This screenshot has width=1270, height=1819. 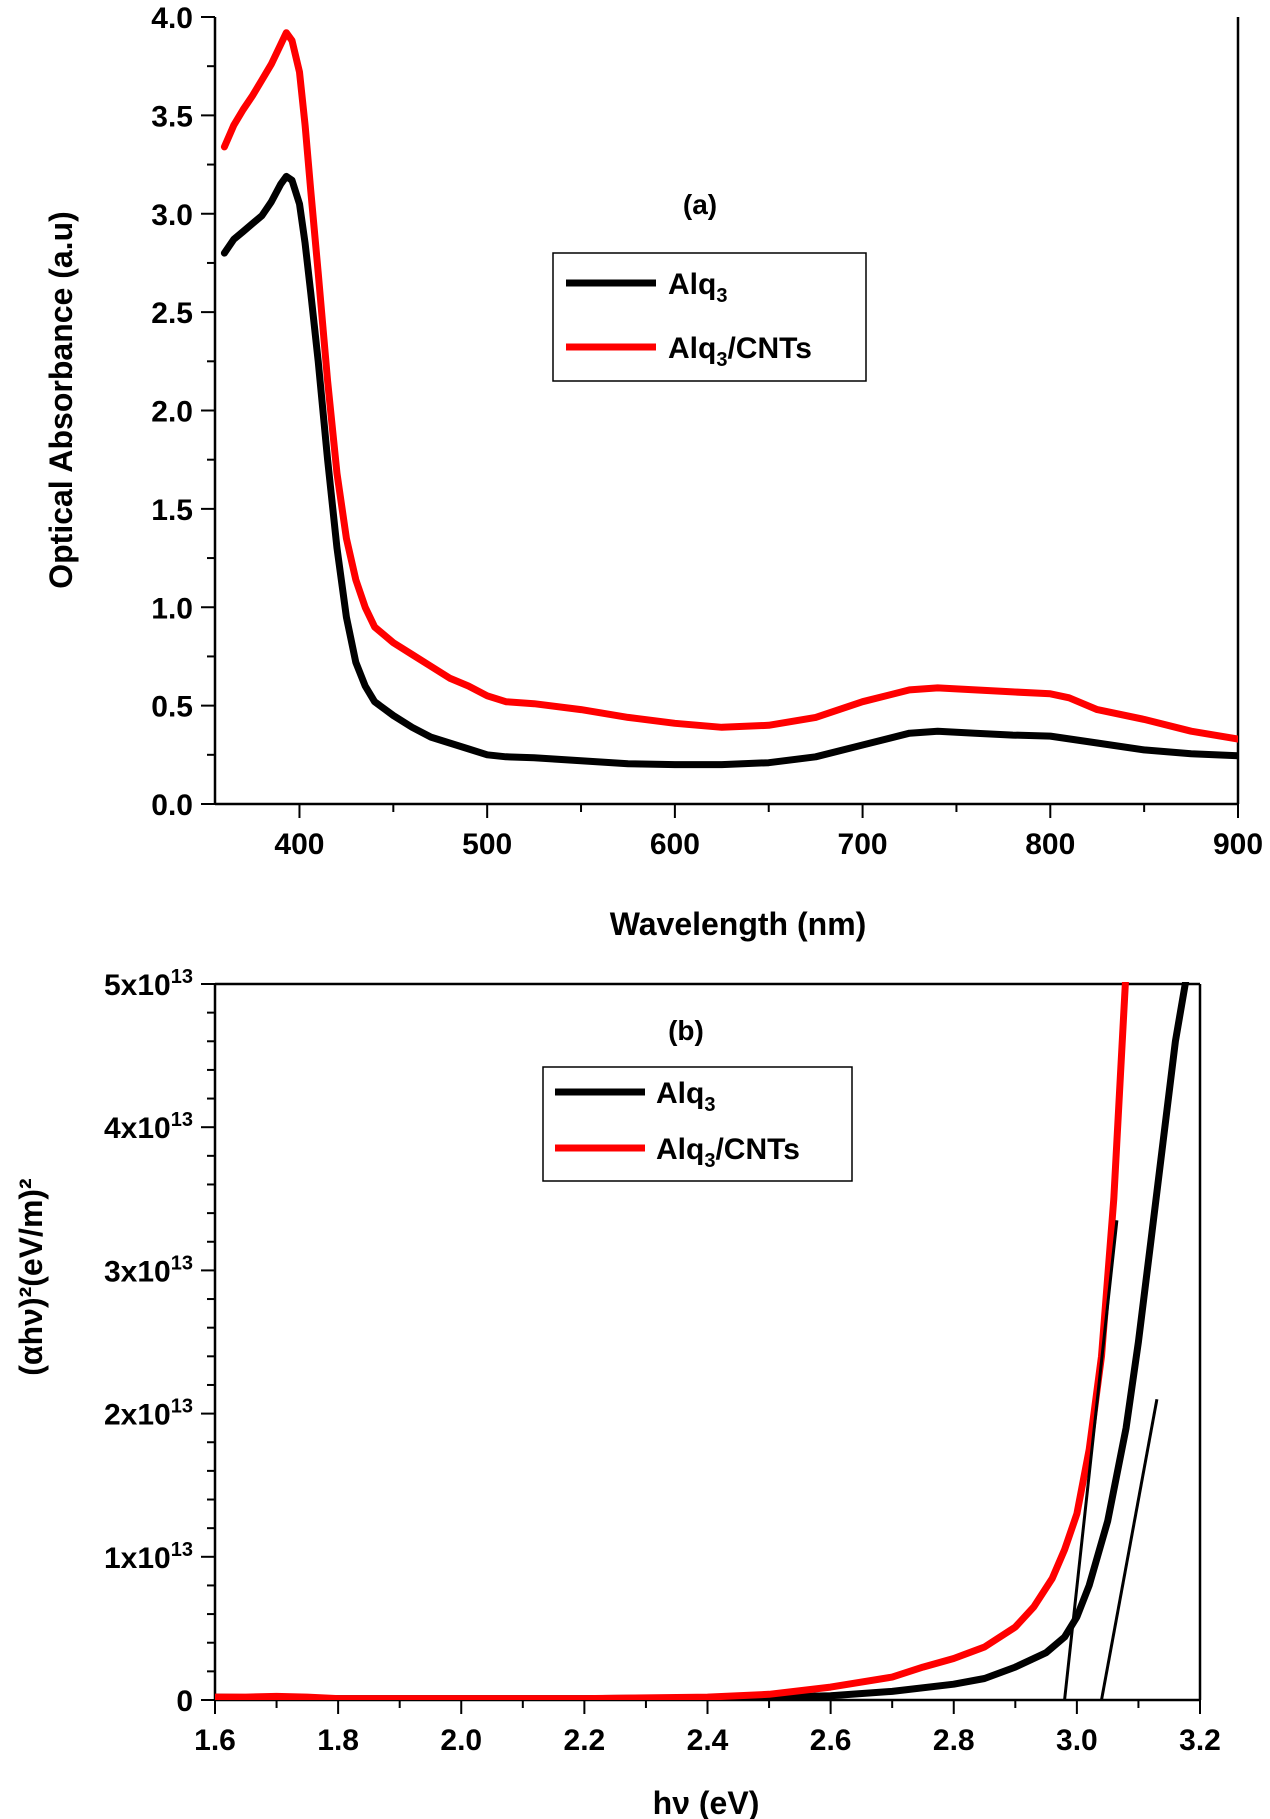 I want to click on panel-b-y-tick-label: 4x10¹³, so click(x=148, y=1127).